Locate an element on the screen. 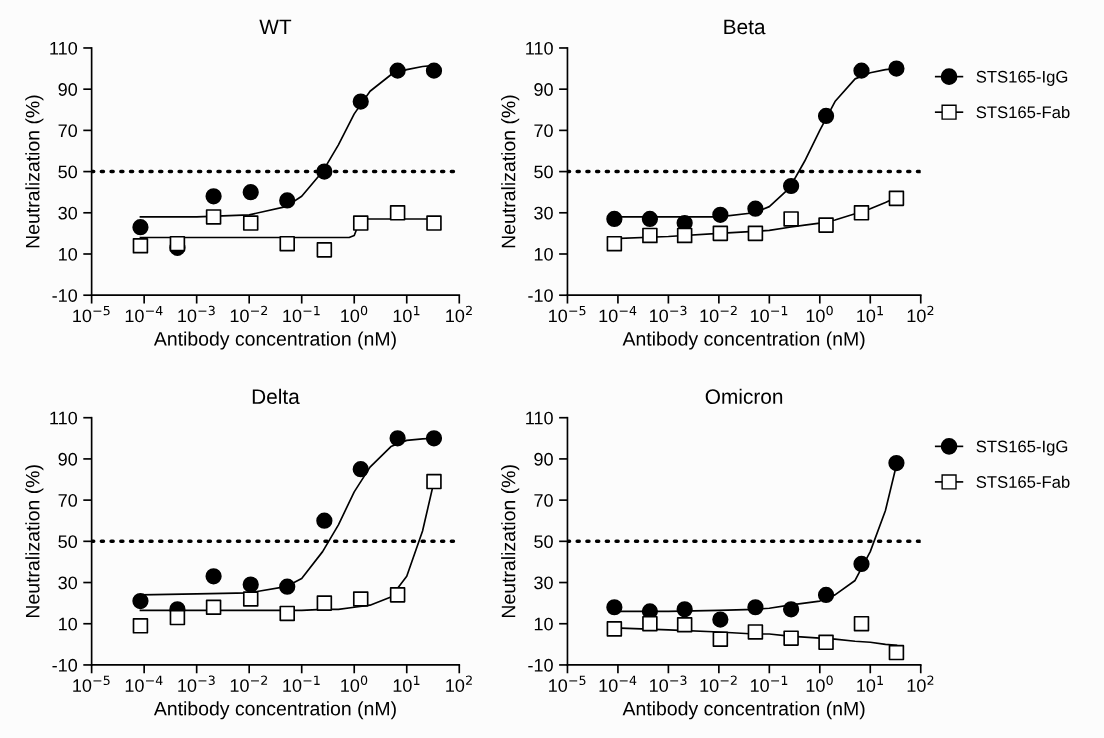 This screenshot has width=1104, height=738. y-tick-label: -10 is located at coordinates (540, 295).